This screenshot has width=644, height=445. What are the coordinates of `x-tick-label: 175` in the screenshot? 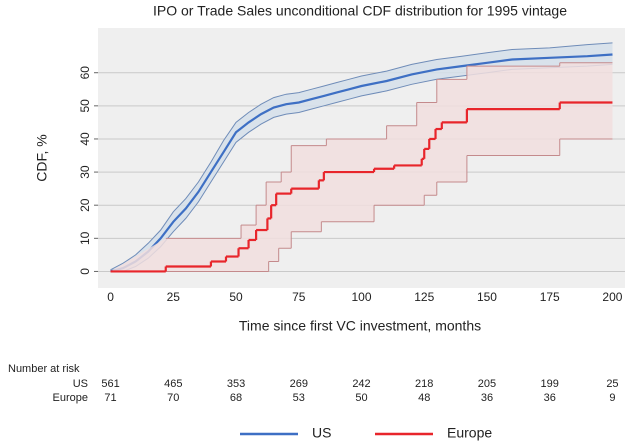 It's located at (550, 297).